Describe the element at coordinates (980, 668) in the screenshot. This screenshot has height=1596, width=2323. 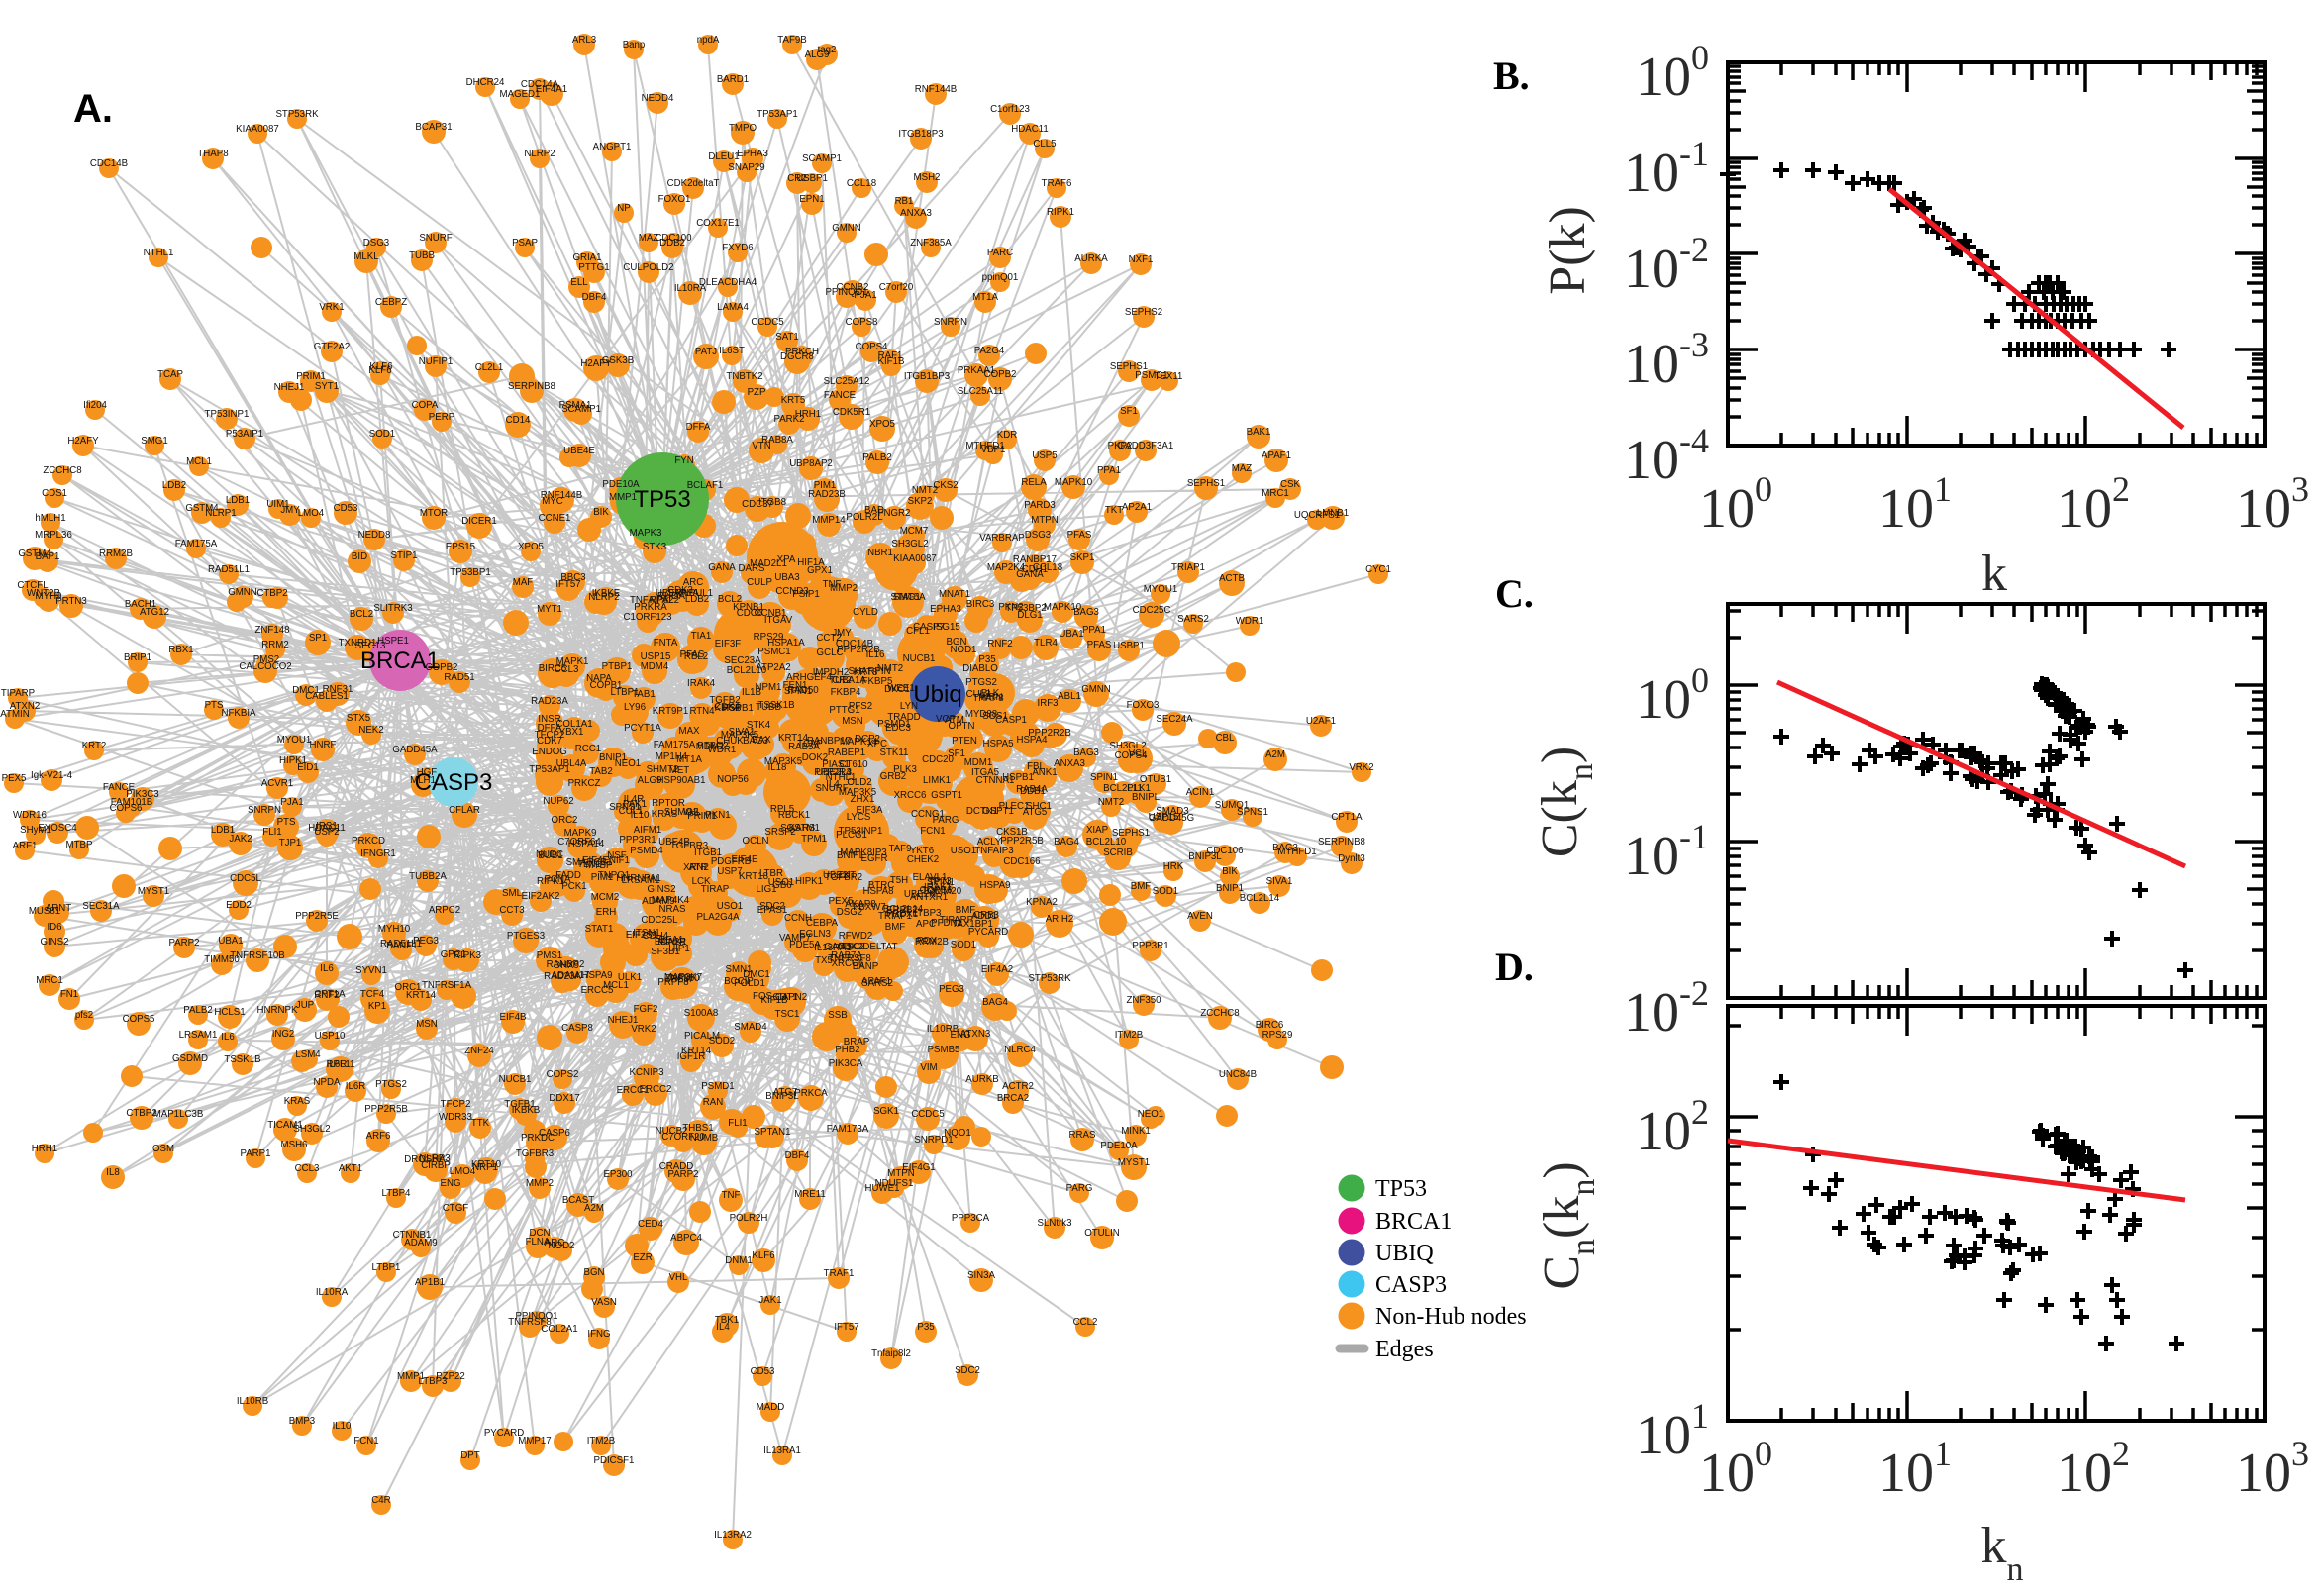
I see `svg-text: DIABLO` at that location.